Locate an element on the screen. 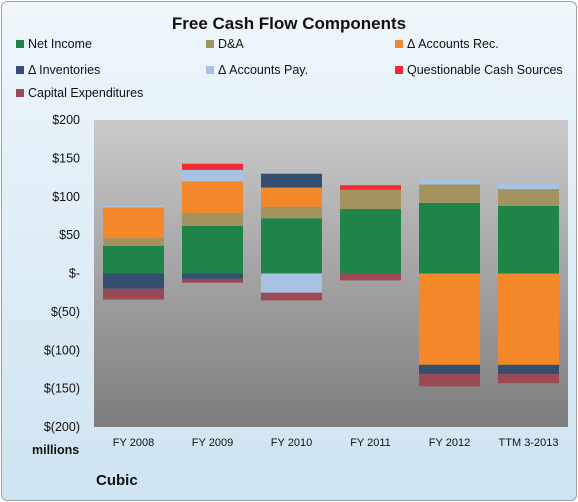  legend-item-da: D&A is located at coordinates (225, 44).